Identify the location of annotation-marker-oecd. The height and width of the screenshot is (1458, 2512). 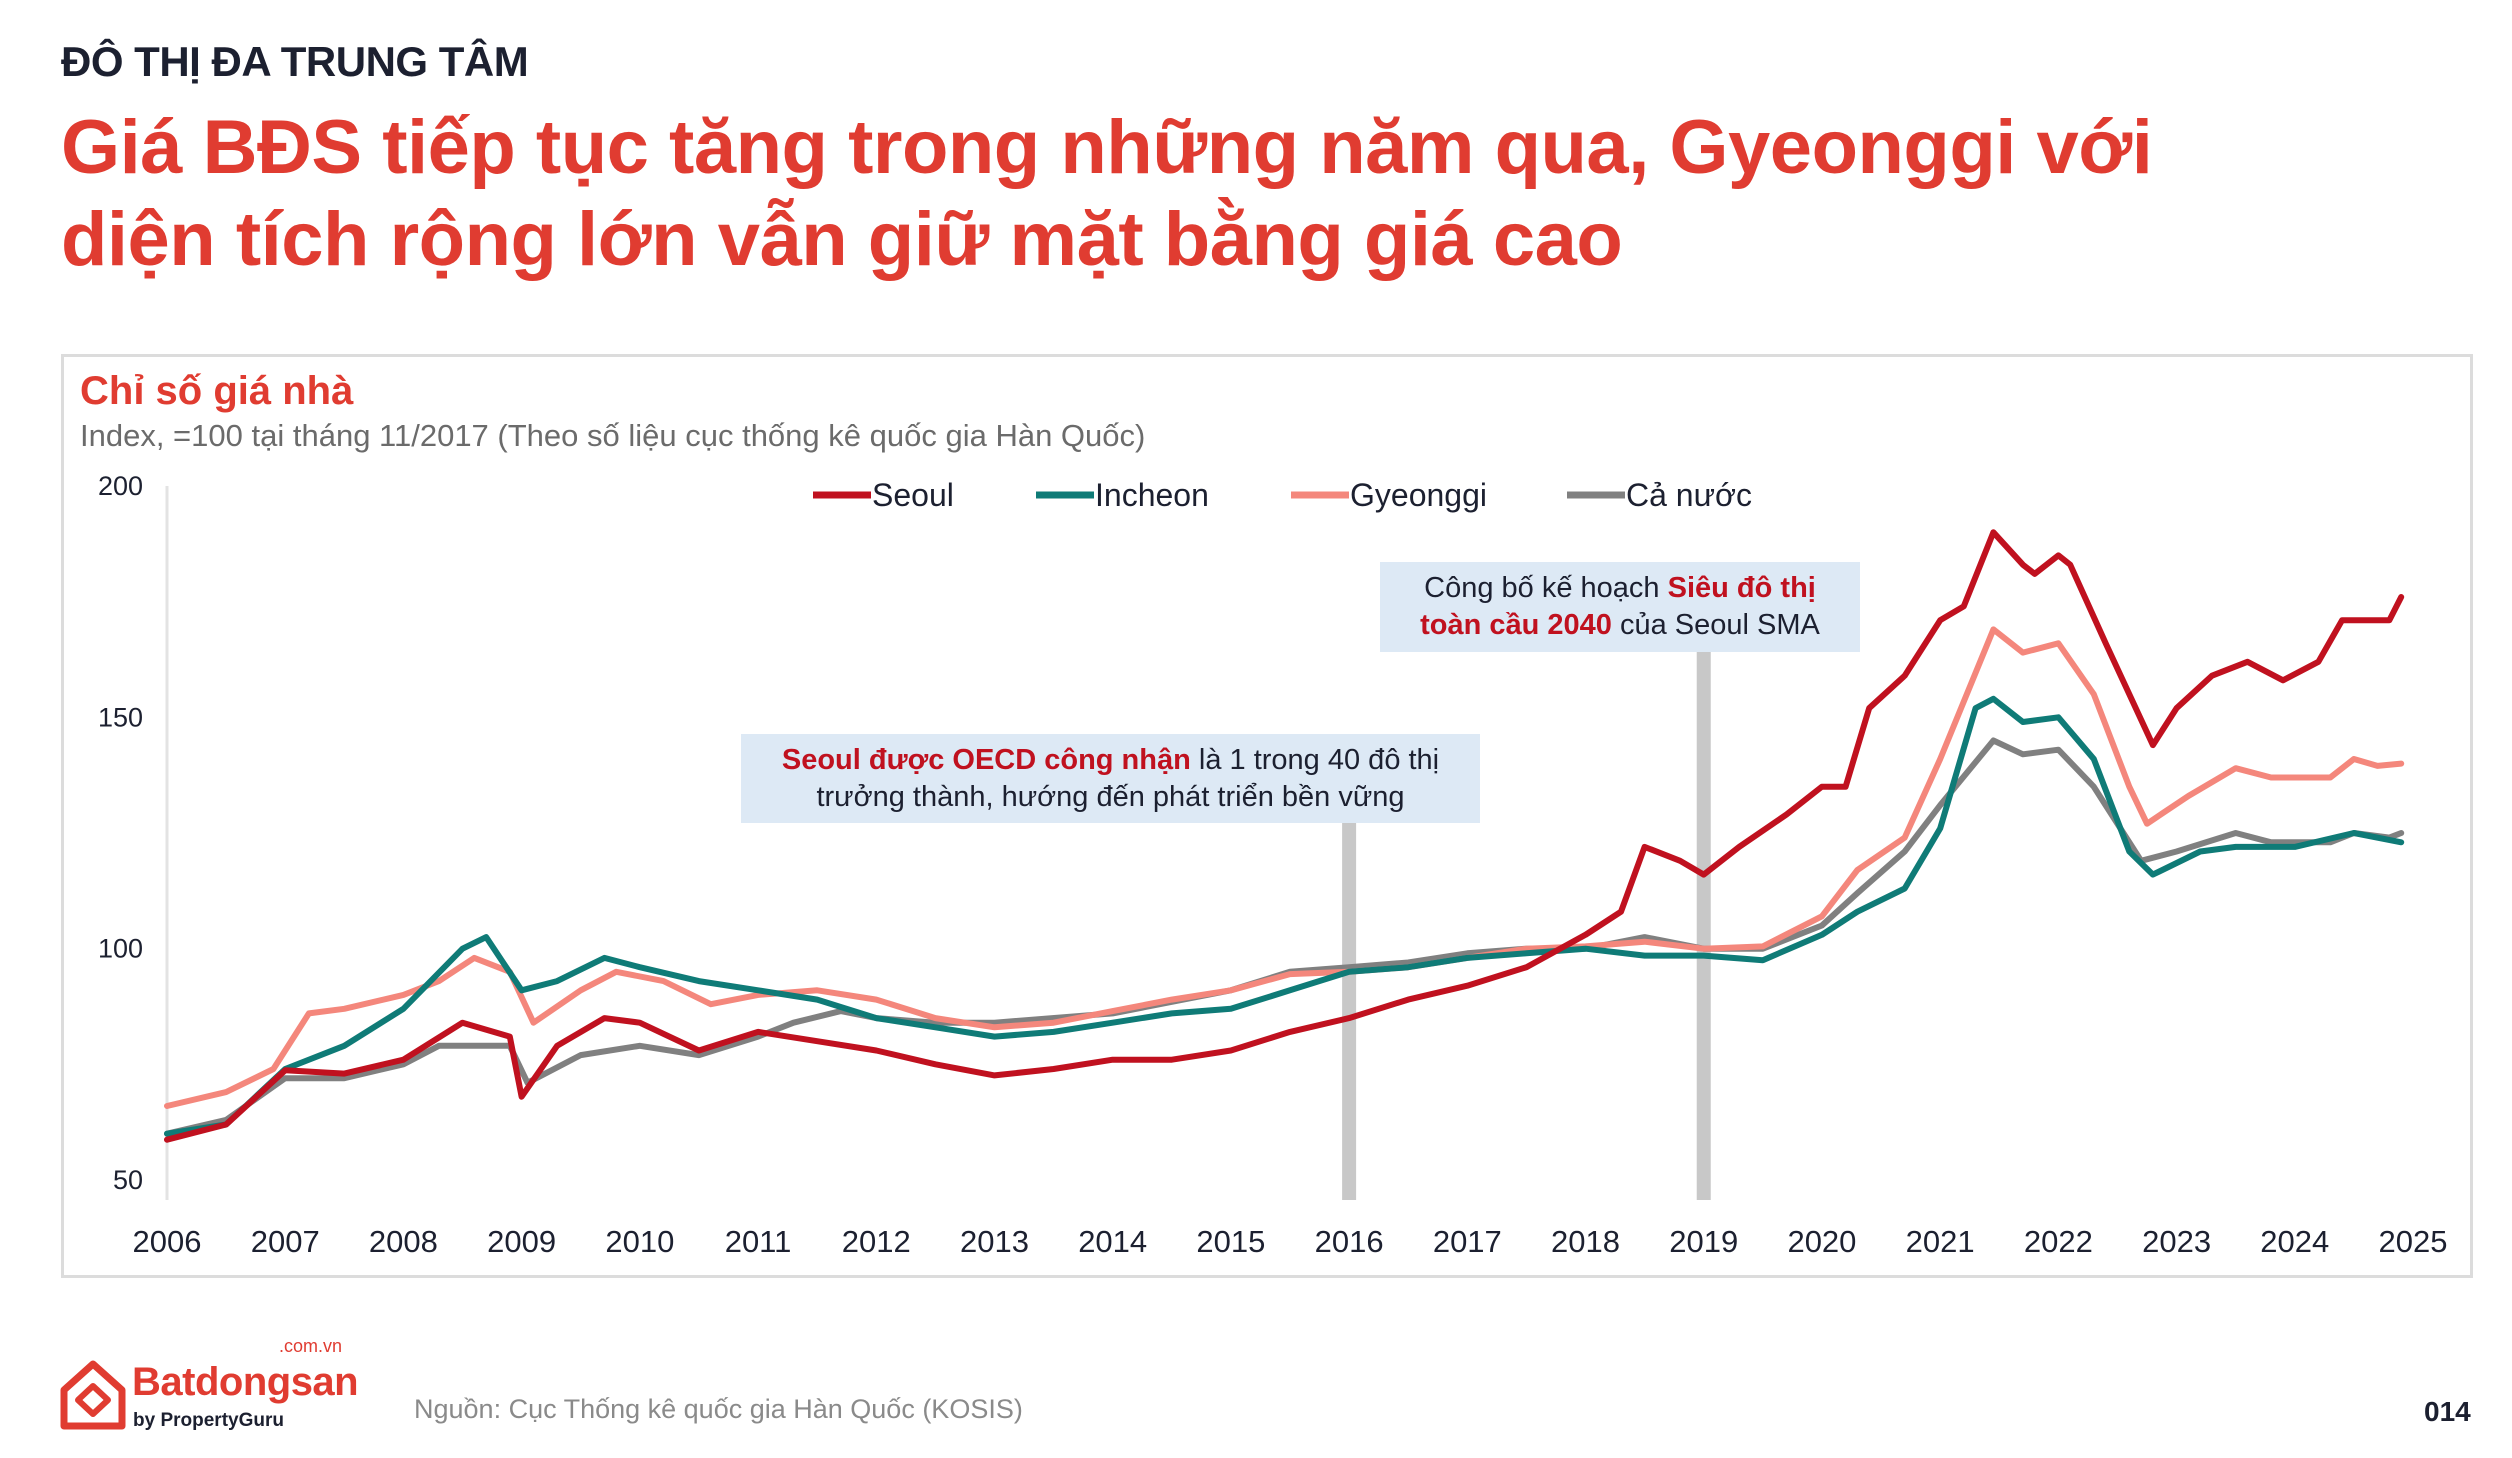
(1349, 1011).